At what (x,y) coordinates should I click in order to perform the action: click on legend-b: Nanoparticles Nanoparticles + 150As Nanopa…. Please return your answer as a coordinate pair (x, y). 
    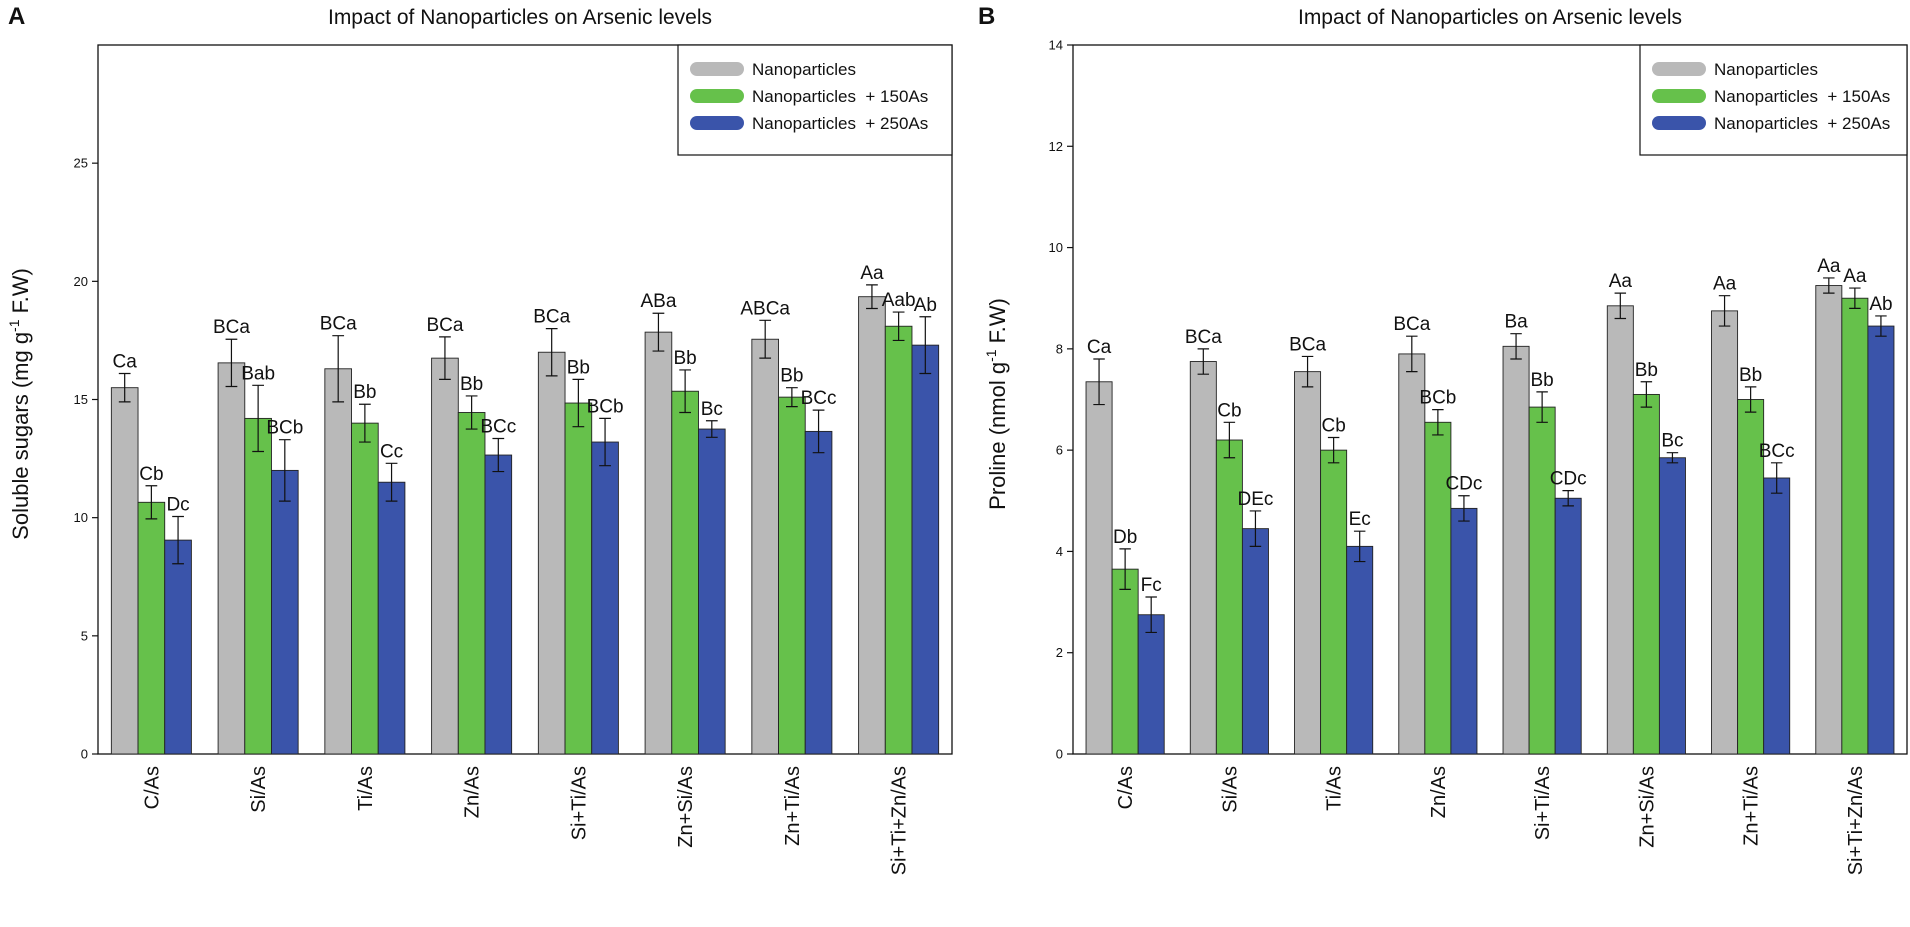
    Looking at the image, I should click on (1773, 100).